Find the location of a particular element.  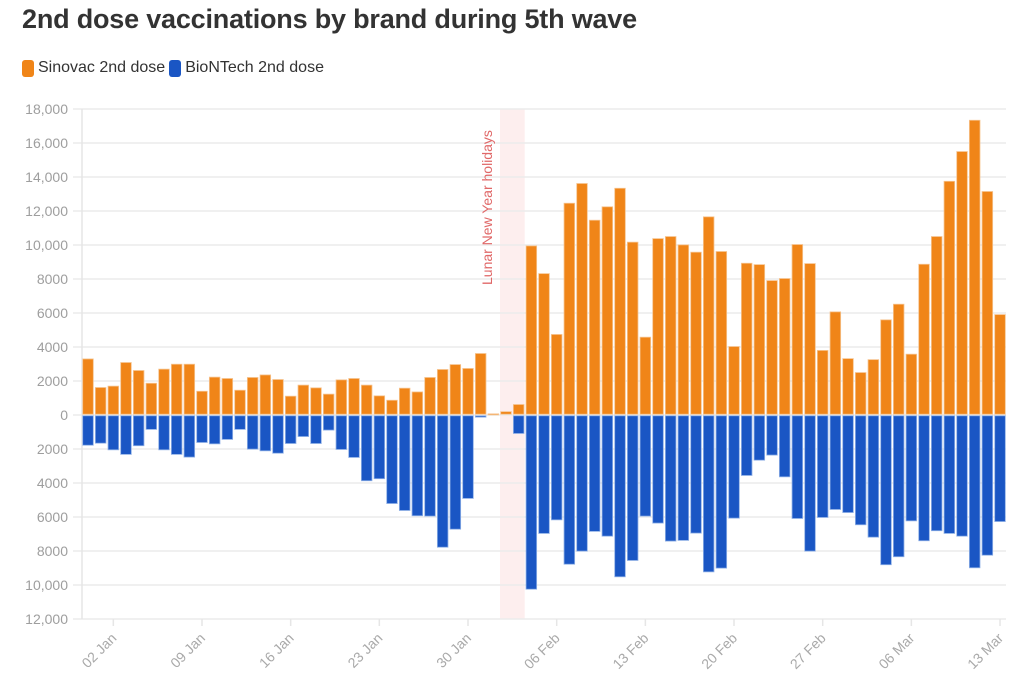

x-tick-label: 13 Feb is located at coordinates (630, 651).